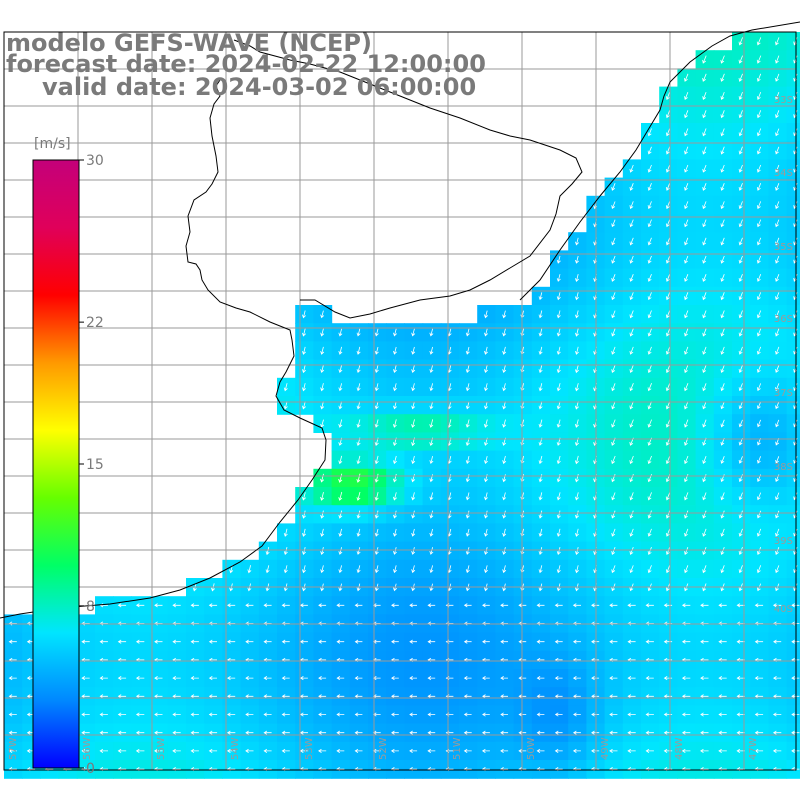 This screenshot has height=800, width=800. What do you see at coordinates (753, 748) in the screenshot?
I see `longitude-label: 47W` at bounding box center [753, 748].